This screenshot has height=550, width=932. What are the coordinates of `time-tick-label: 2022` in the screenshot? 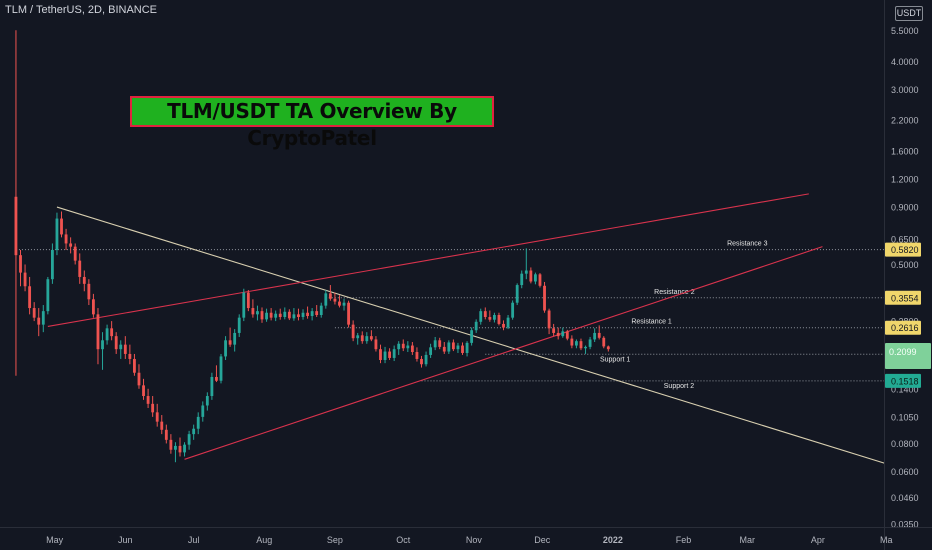 It's located at (613, 540).